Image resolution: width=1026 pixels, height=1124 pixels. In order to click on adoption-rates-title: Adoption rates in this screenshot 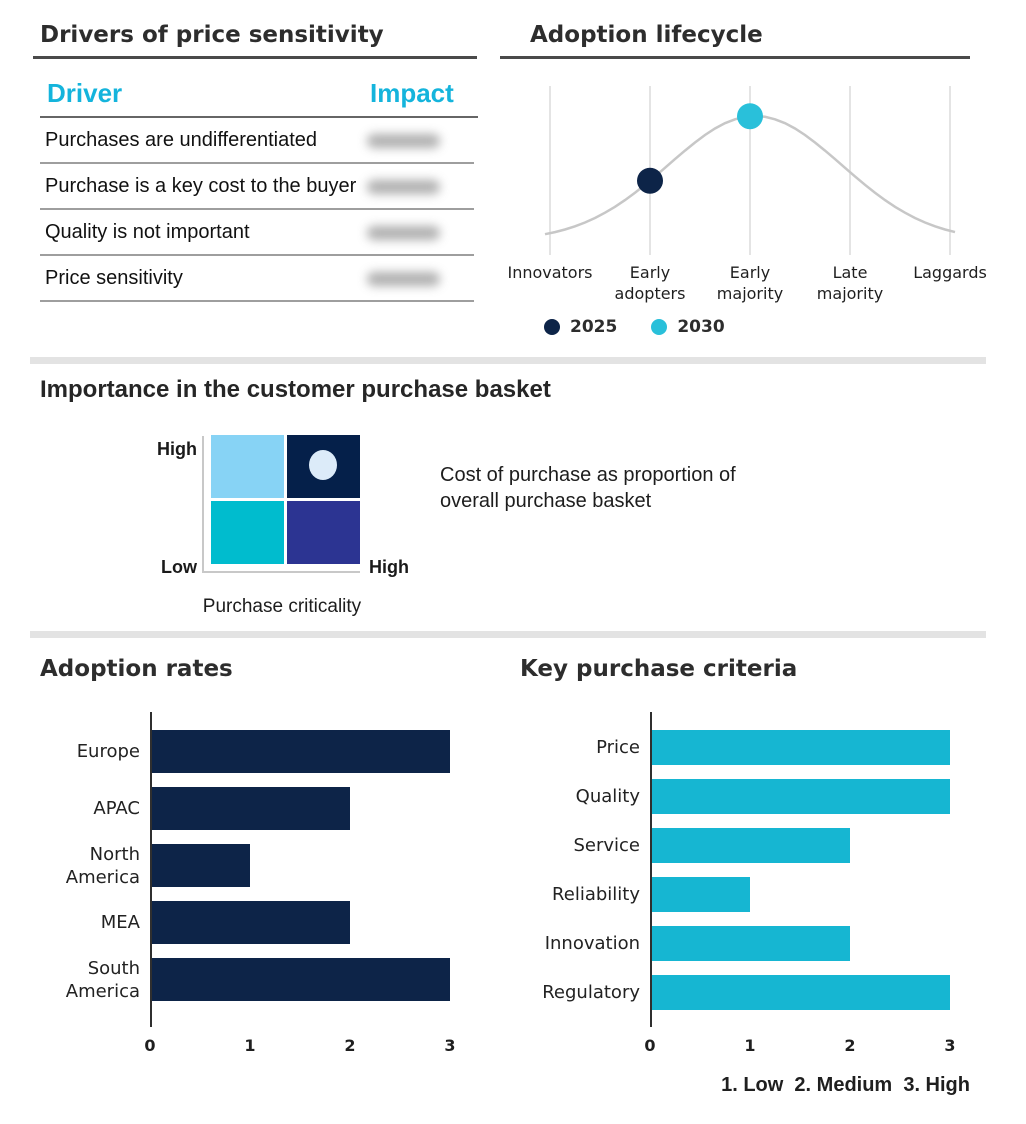, I will do `click(136, 669)`.